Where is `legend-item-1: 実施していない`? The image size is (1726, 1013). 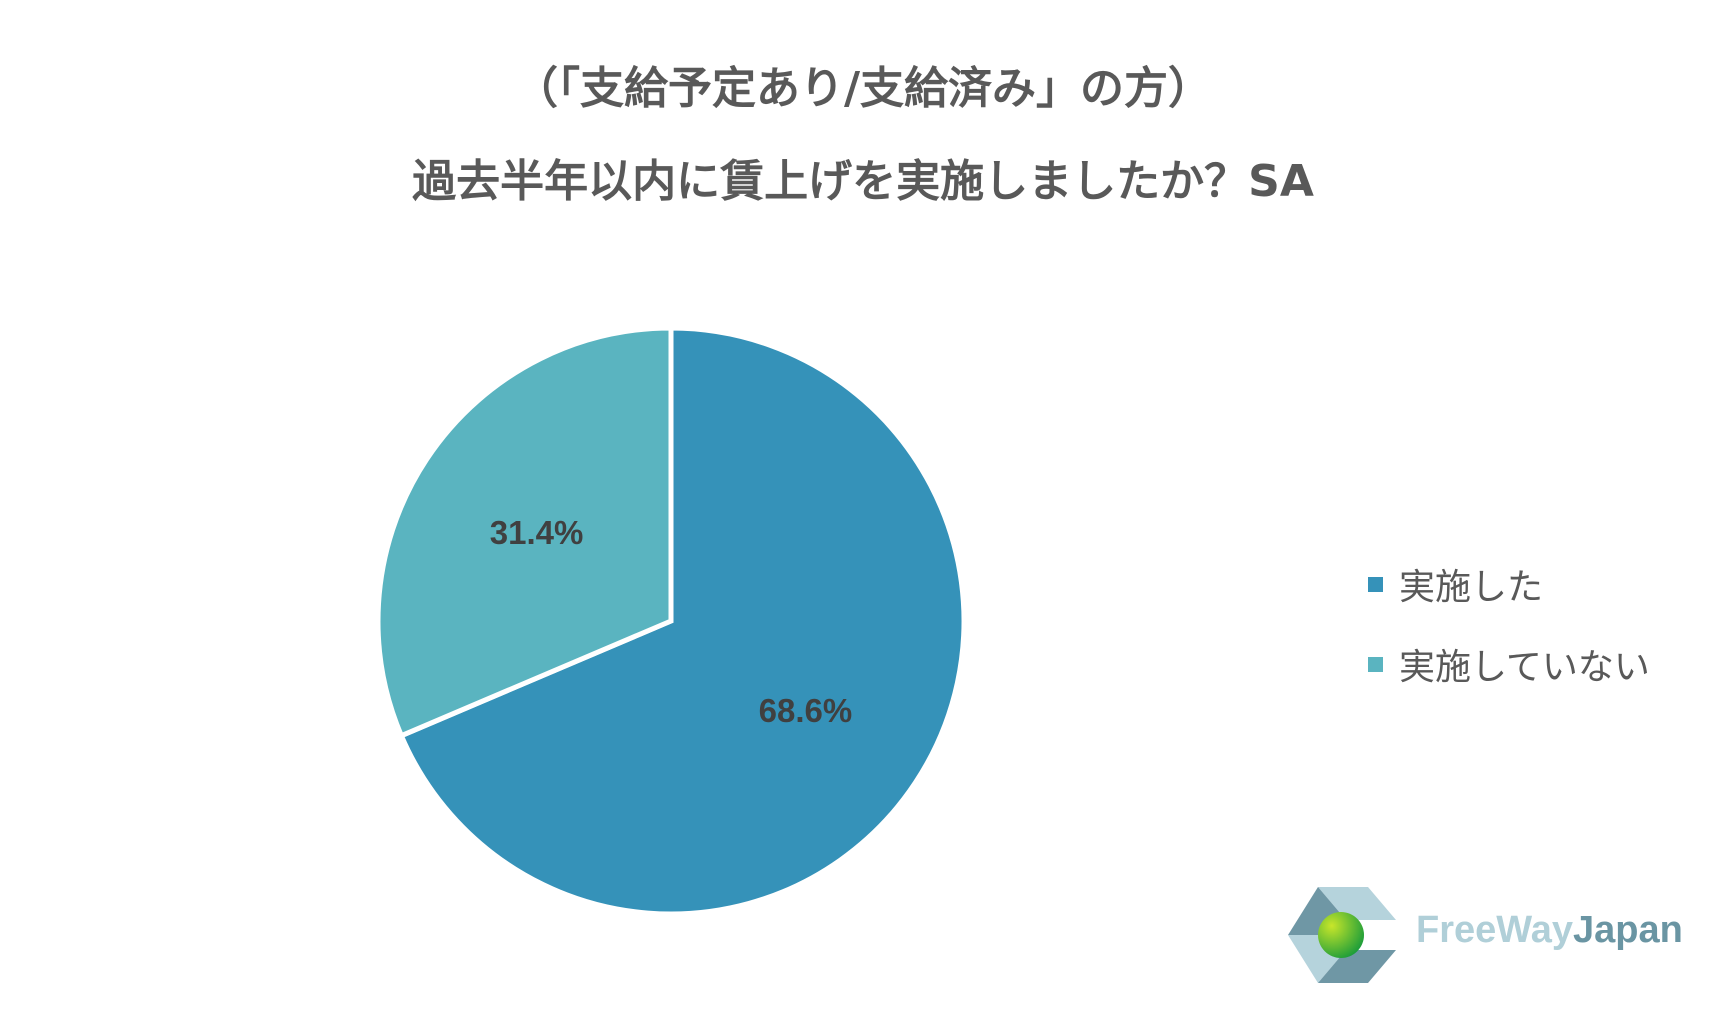 legend-item-1: 実施していない is located at coordinates (1509, 664).